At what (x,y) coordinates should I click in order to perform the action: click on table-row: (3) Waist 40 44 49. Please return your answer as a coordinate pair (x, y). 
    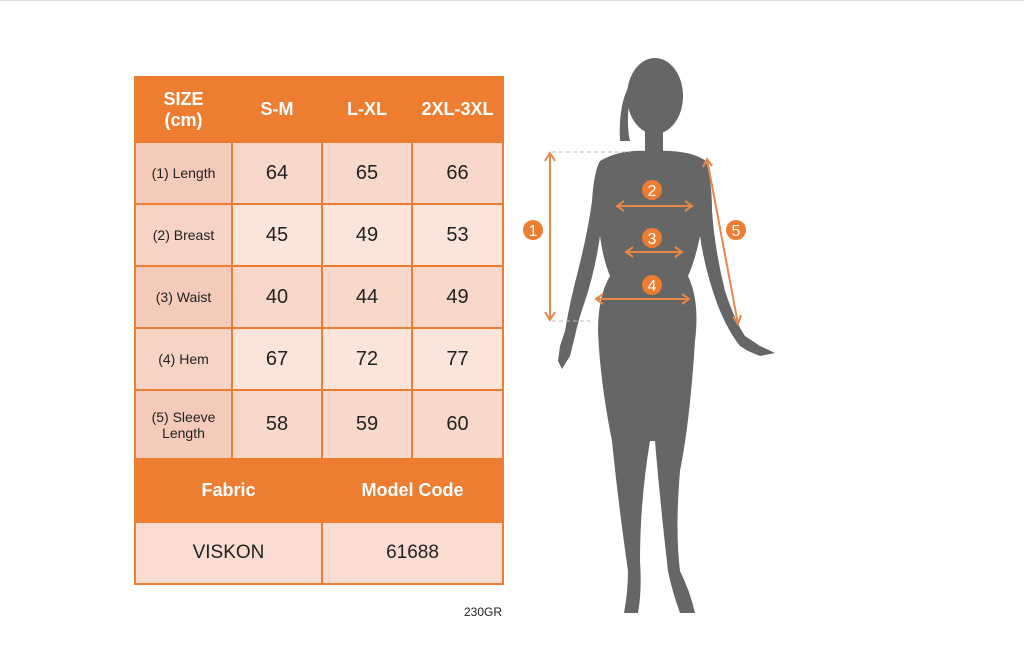
    Looking at the image, I should click on (319, 297).